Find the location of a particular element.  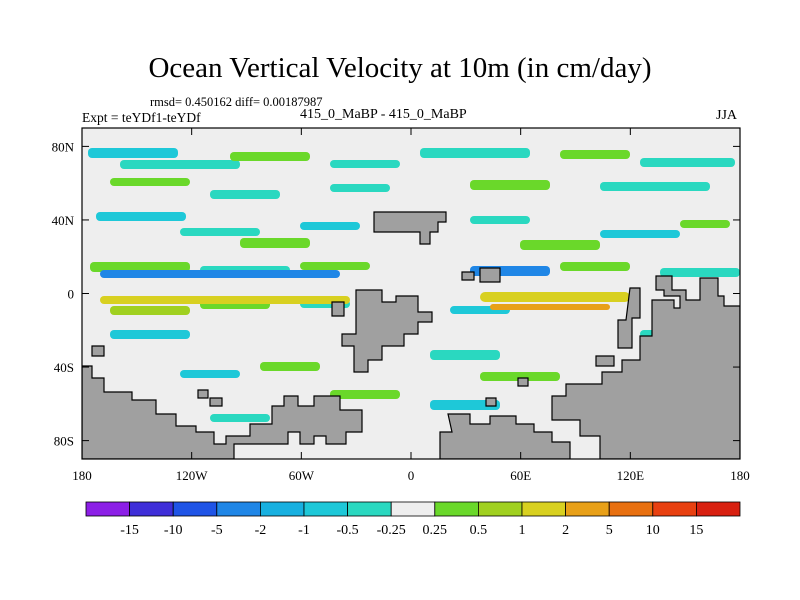

x-tick-label: 120W is located at coordinates (192, 475).